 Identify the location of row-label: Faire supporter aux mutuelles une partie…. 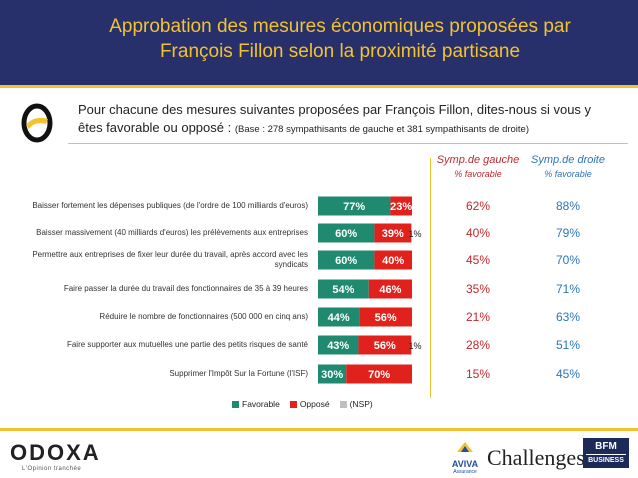
(187, 344).